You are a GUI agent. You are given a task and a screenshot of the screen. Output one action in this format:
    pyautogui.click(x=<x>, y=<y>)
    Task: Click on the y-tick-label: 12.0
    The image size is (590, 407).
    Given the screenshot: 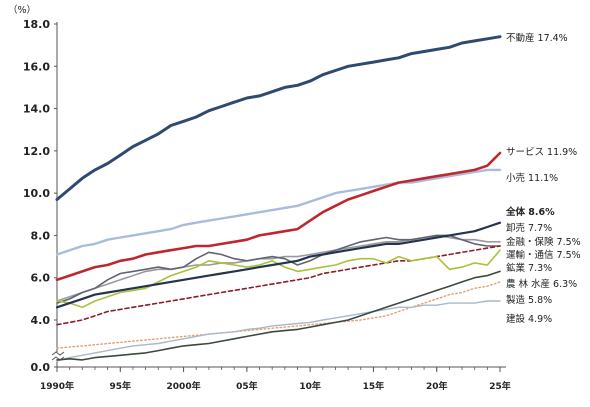 What is the action you would take?
    pyautogui.click(x=36, y=151)
    